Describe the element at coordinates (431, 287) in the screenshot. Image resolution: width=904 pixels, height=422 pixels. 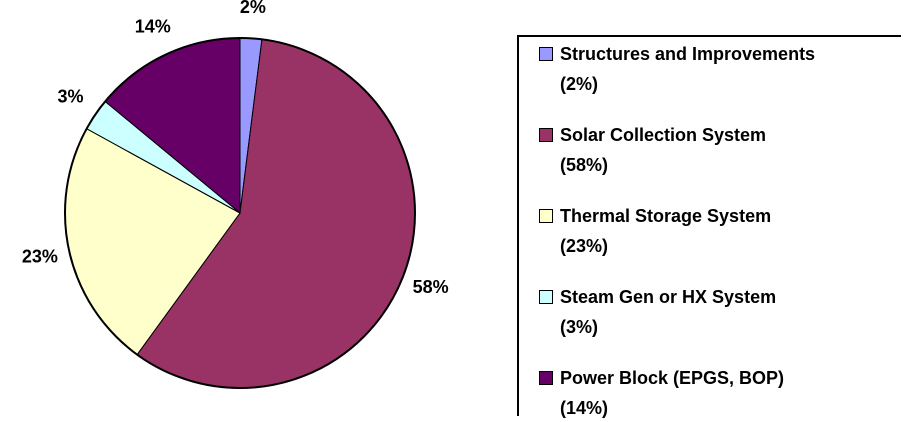
I see `slice-label: 58%` at that location.